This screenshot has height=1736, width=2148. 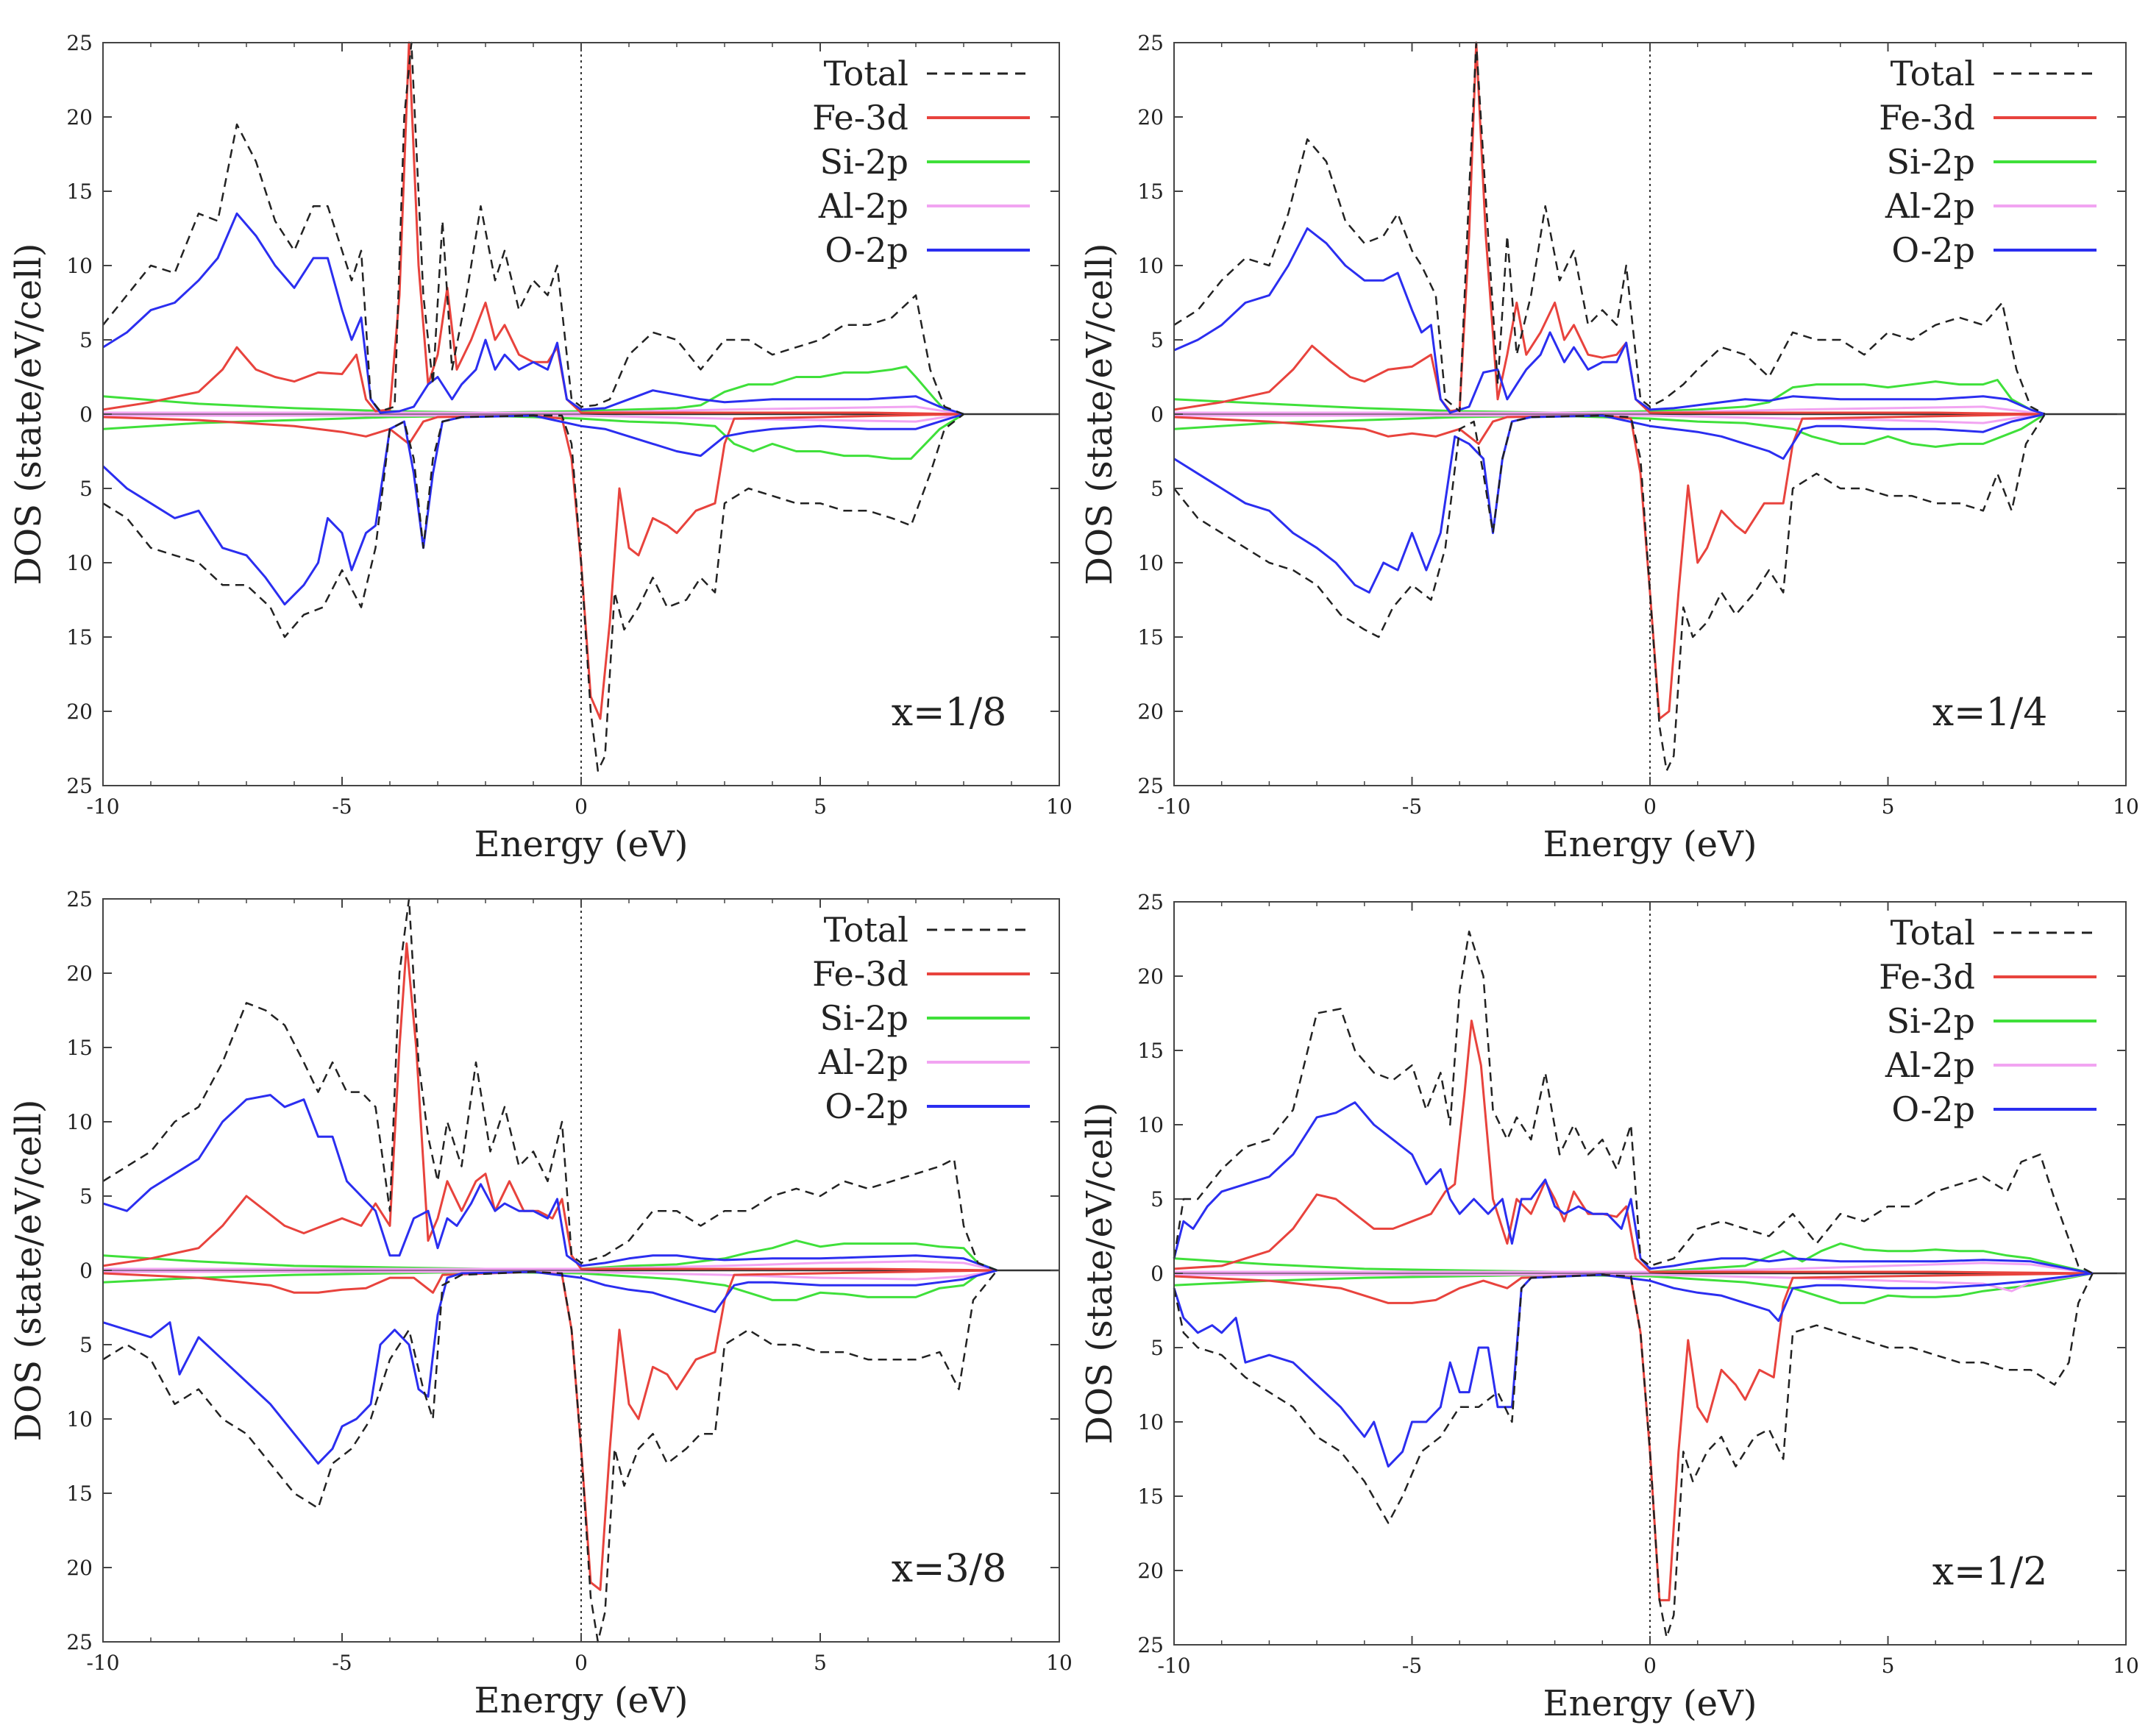 What do you see at coordinates (1990, 1572) in the screenshot?
I see `composition-label: x=1/2` at bounding box center [1990, 1572].